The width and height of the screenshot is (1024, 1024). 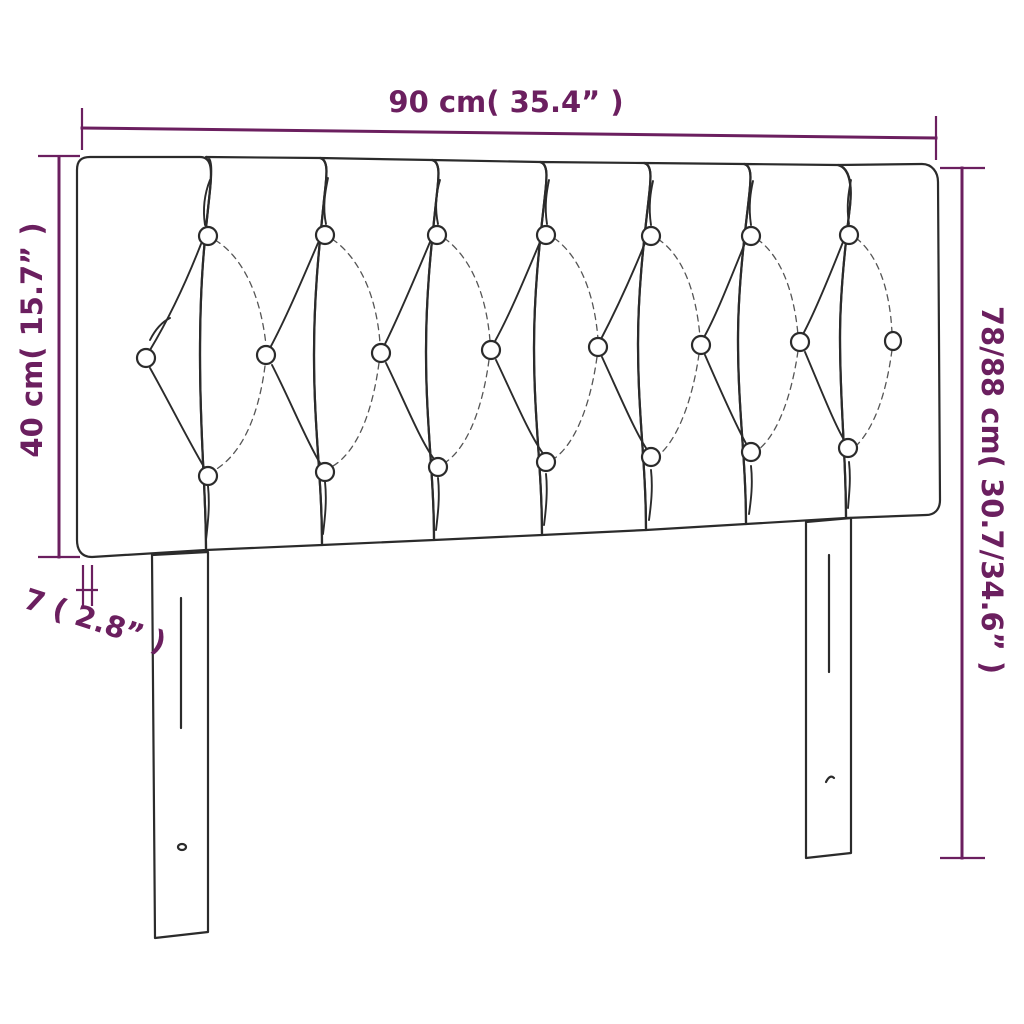 I want to click on height-label: 40 cm( 15.7” ), so click(x=32, y=339).